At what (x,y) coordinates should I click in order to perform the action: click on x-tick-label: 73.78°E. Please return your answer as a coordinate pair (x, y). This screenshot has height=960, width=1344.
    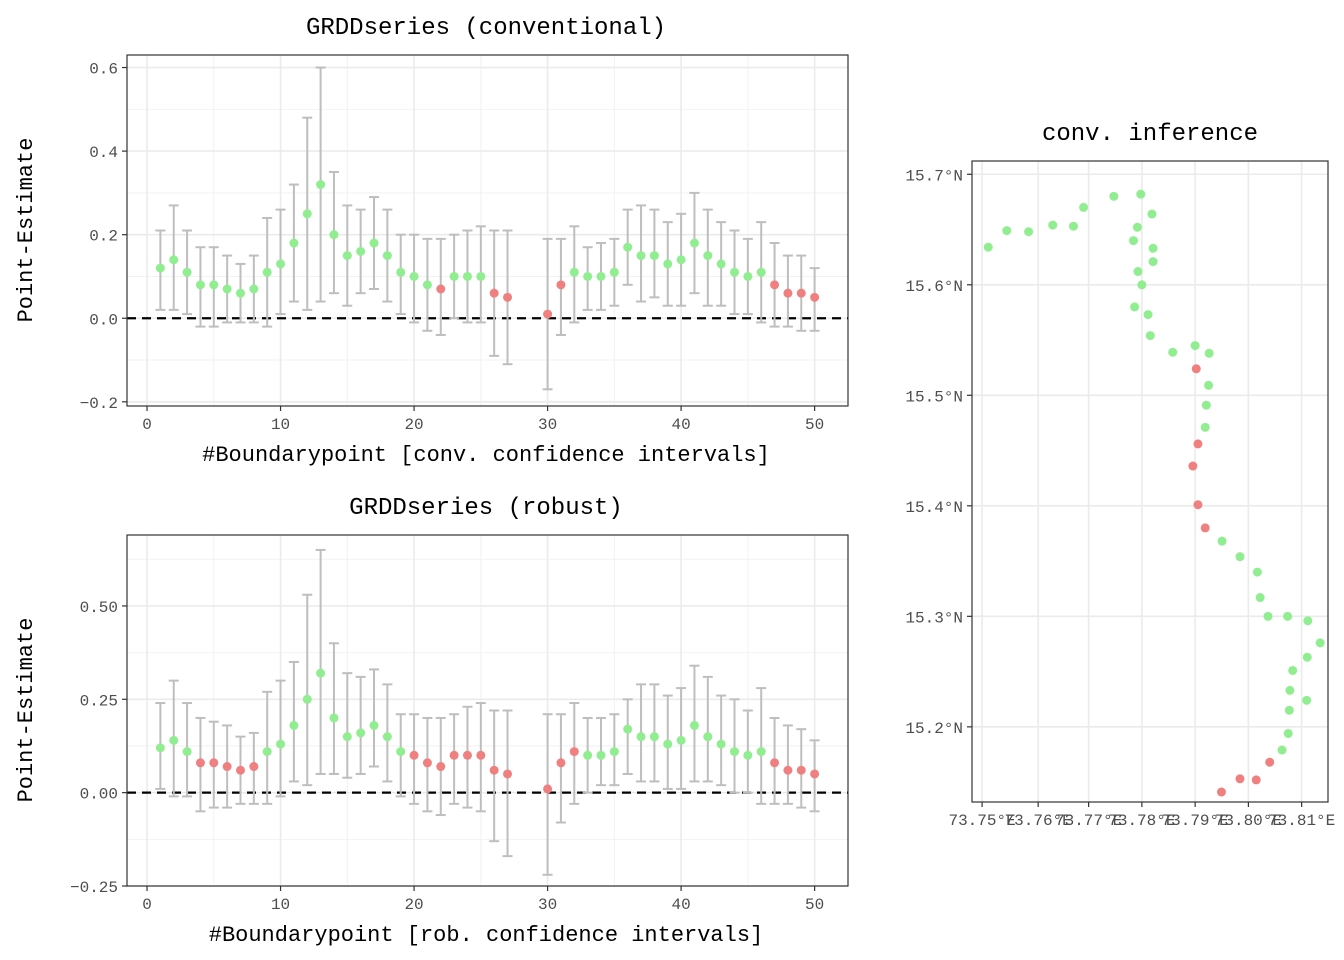
    Looking at the image, I should click on (1141, 821).